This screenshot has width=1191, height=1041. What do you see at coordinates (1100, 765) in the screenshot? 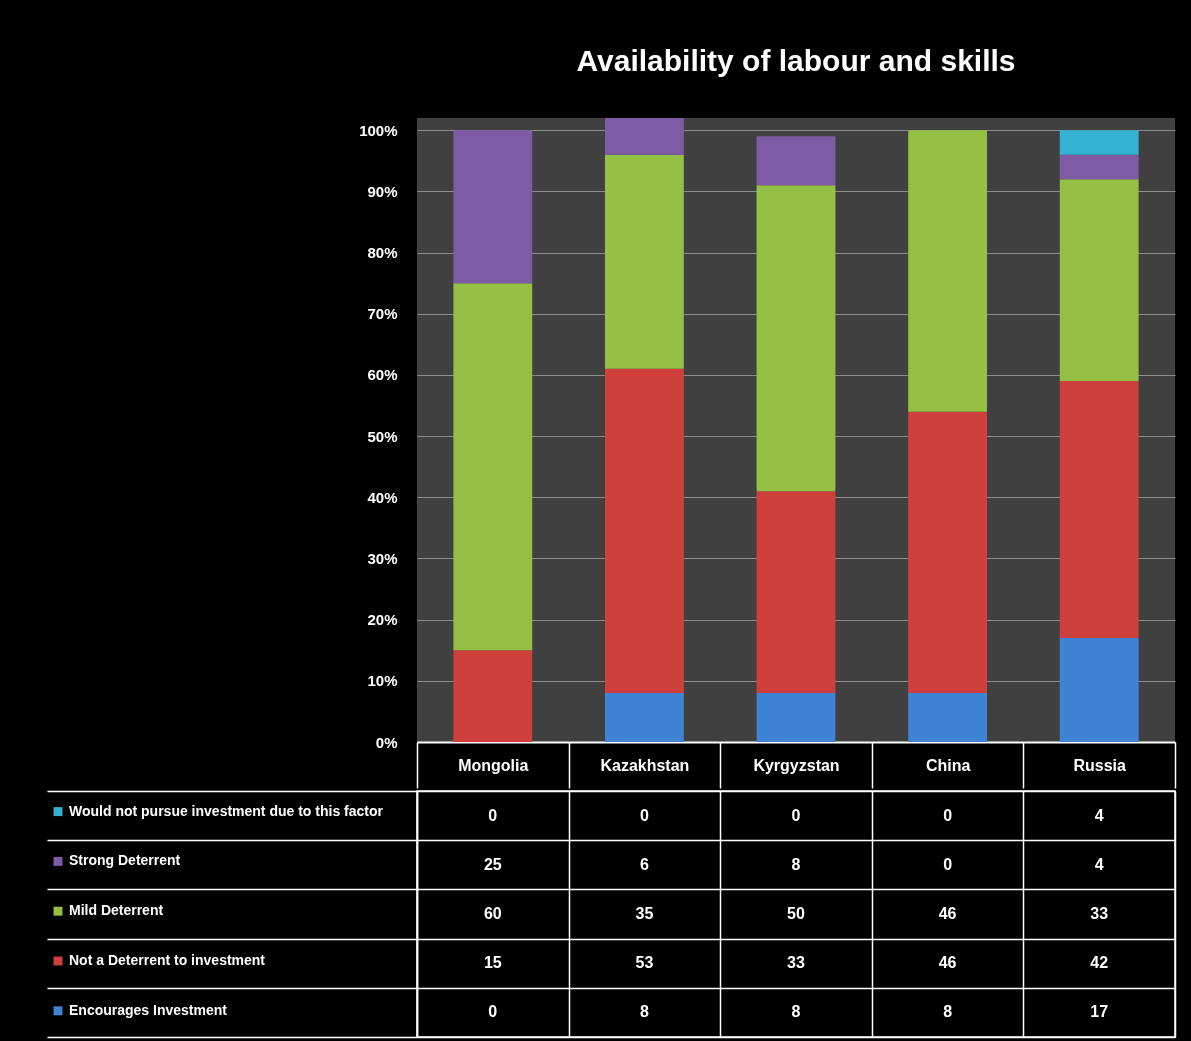
I see `x-tick-label: Russia` at bounding box center [1100, 765].